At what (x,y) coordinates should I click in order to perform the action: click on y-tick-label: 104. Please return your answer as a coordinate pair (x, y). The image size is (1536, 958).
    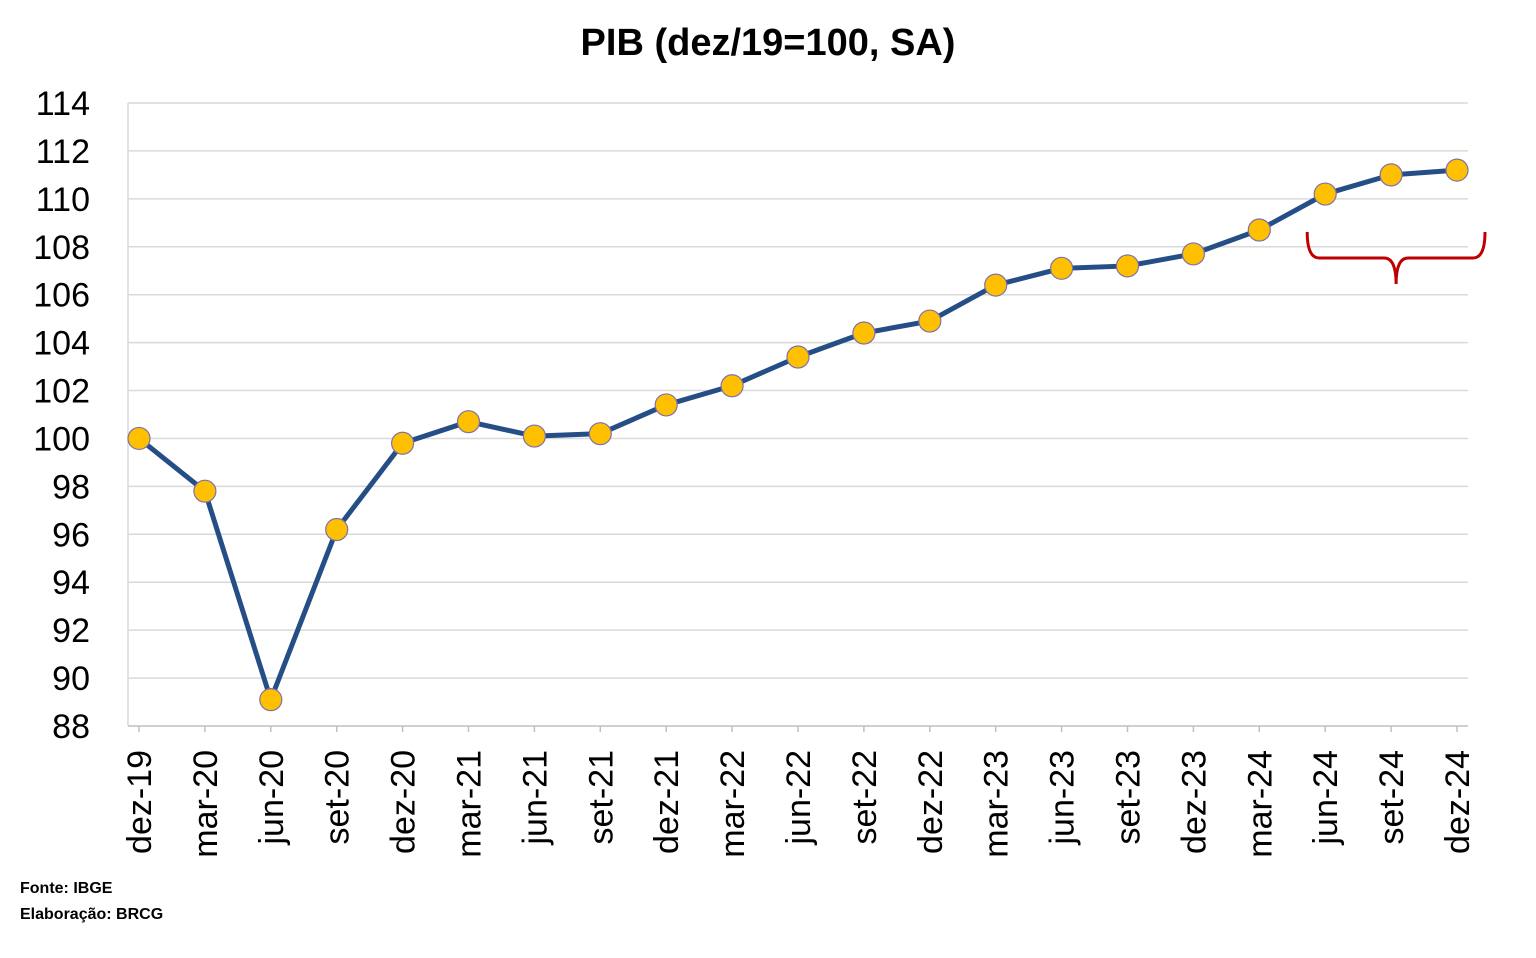
    Looking at the image, I should click on (61, 344).